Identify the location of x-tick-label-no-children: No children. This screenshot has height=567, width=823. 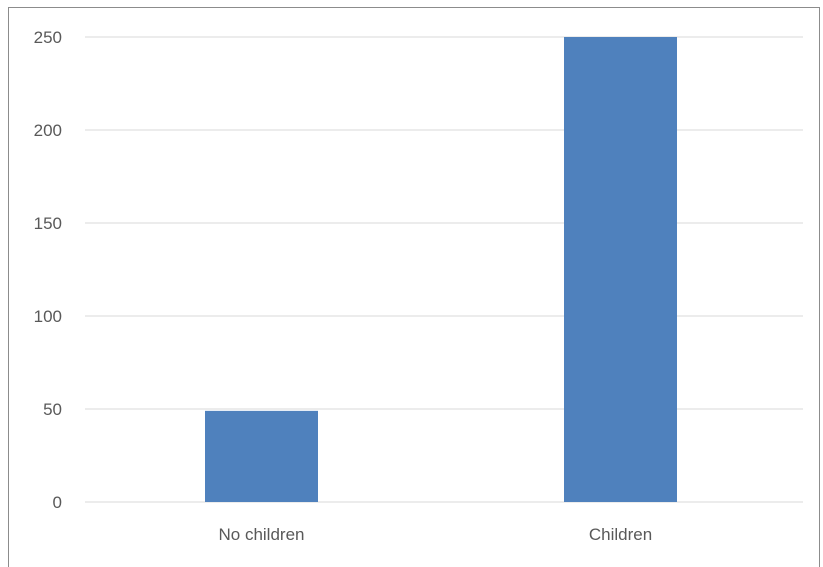
(262, 534).